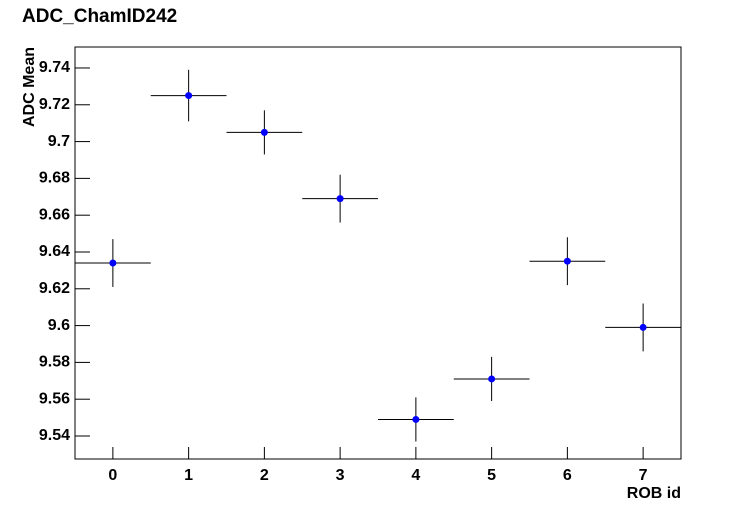  I want to click on y-tick-label: 9.62, so click(54, 288).